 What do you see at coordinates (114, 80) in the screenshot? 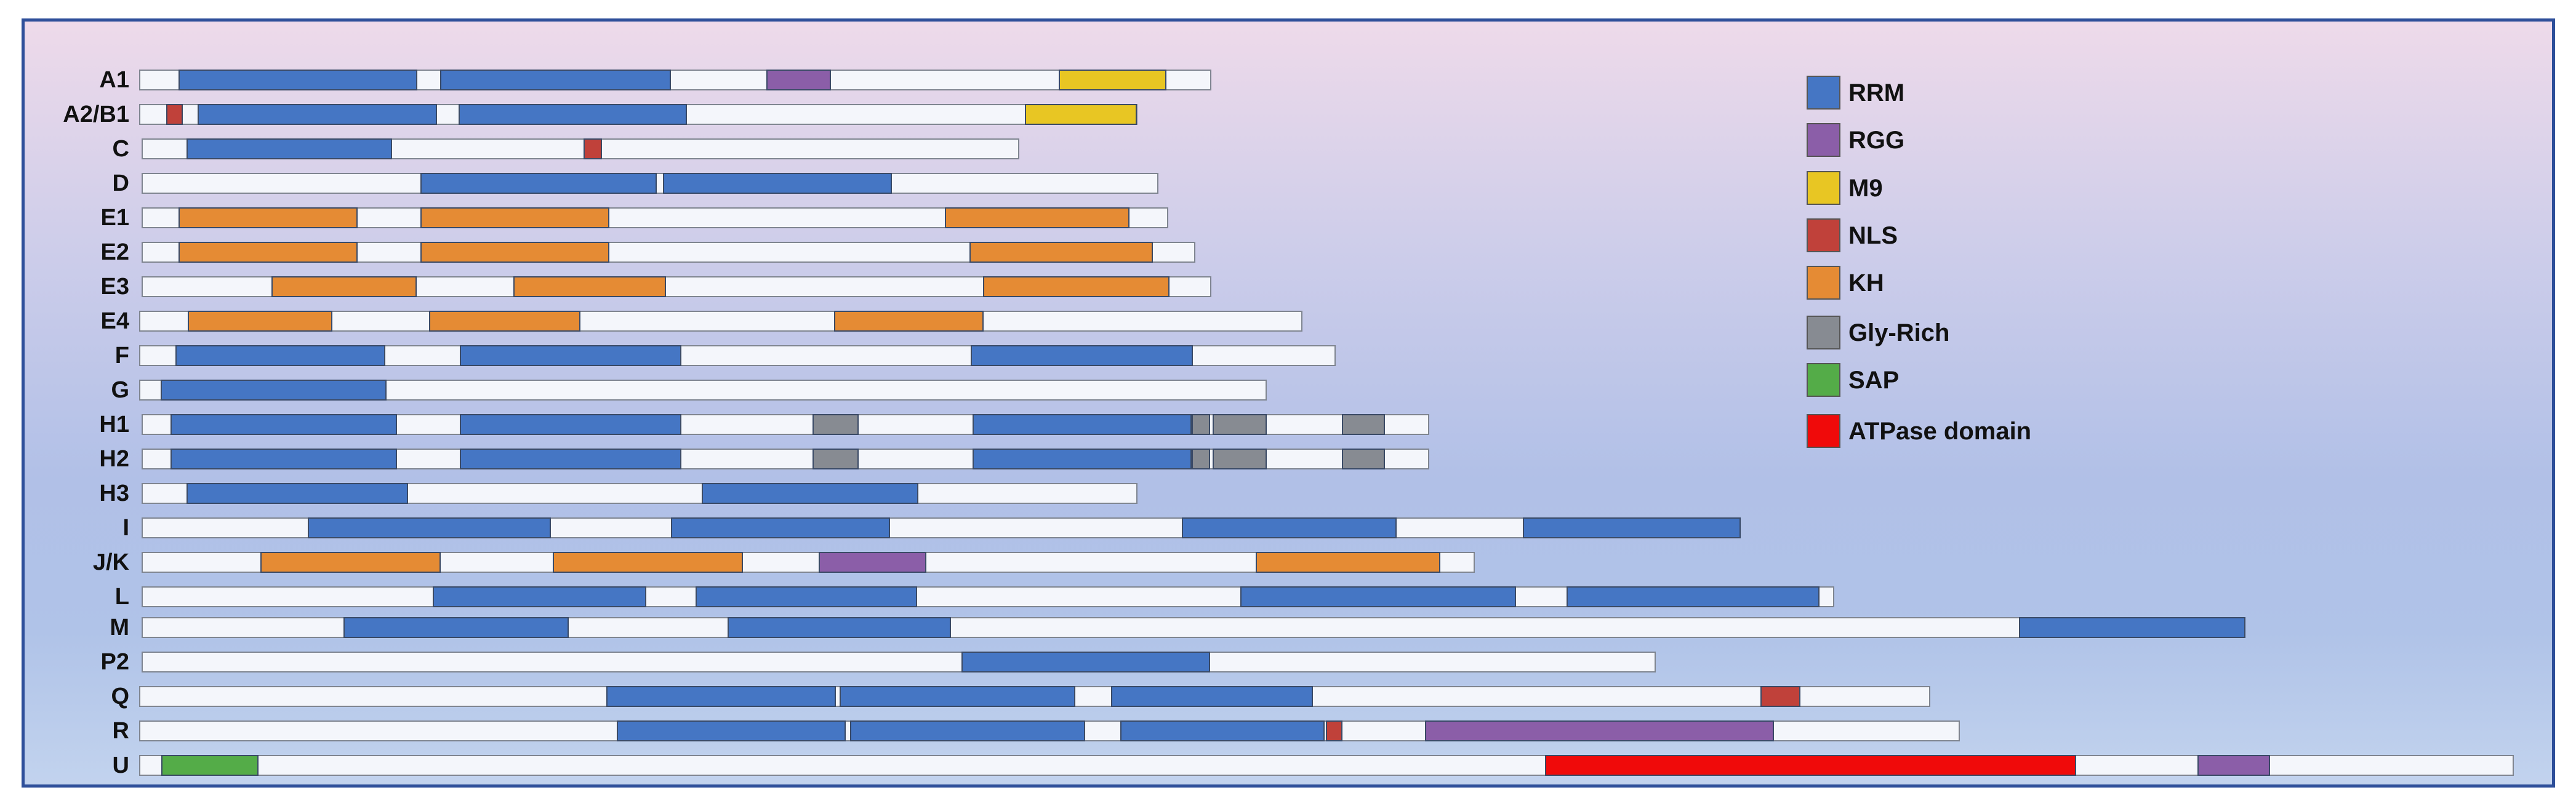
I see `protein-label: A1` at bounding box center [114, 80].